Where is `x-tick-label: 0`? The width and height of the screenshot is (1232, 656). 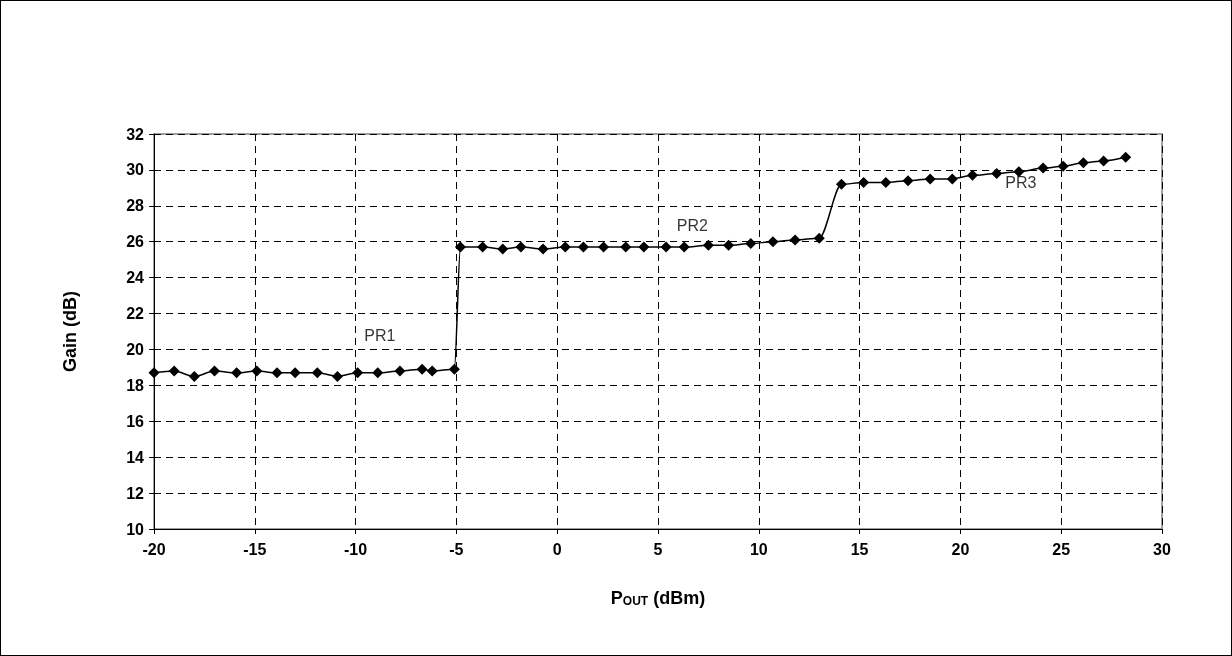
x-tick-label: 0 is located at coordinates (557, 549).